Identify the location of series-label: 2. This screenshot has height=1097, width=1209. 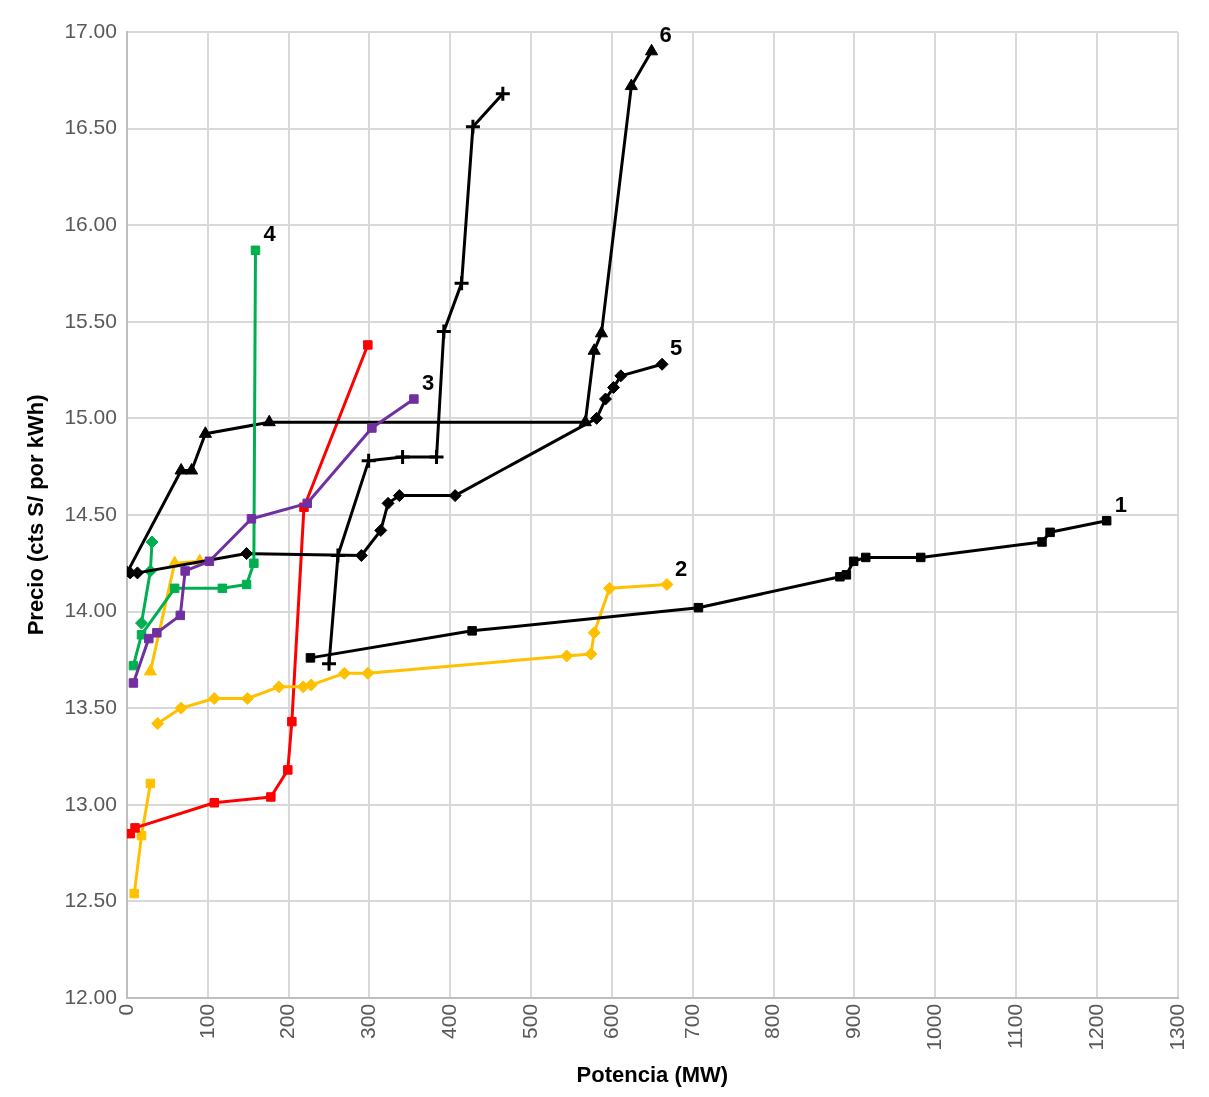
(681, 568).